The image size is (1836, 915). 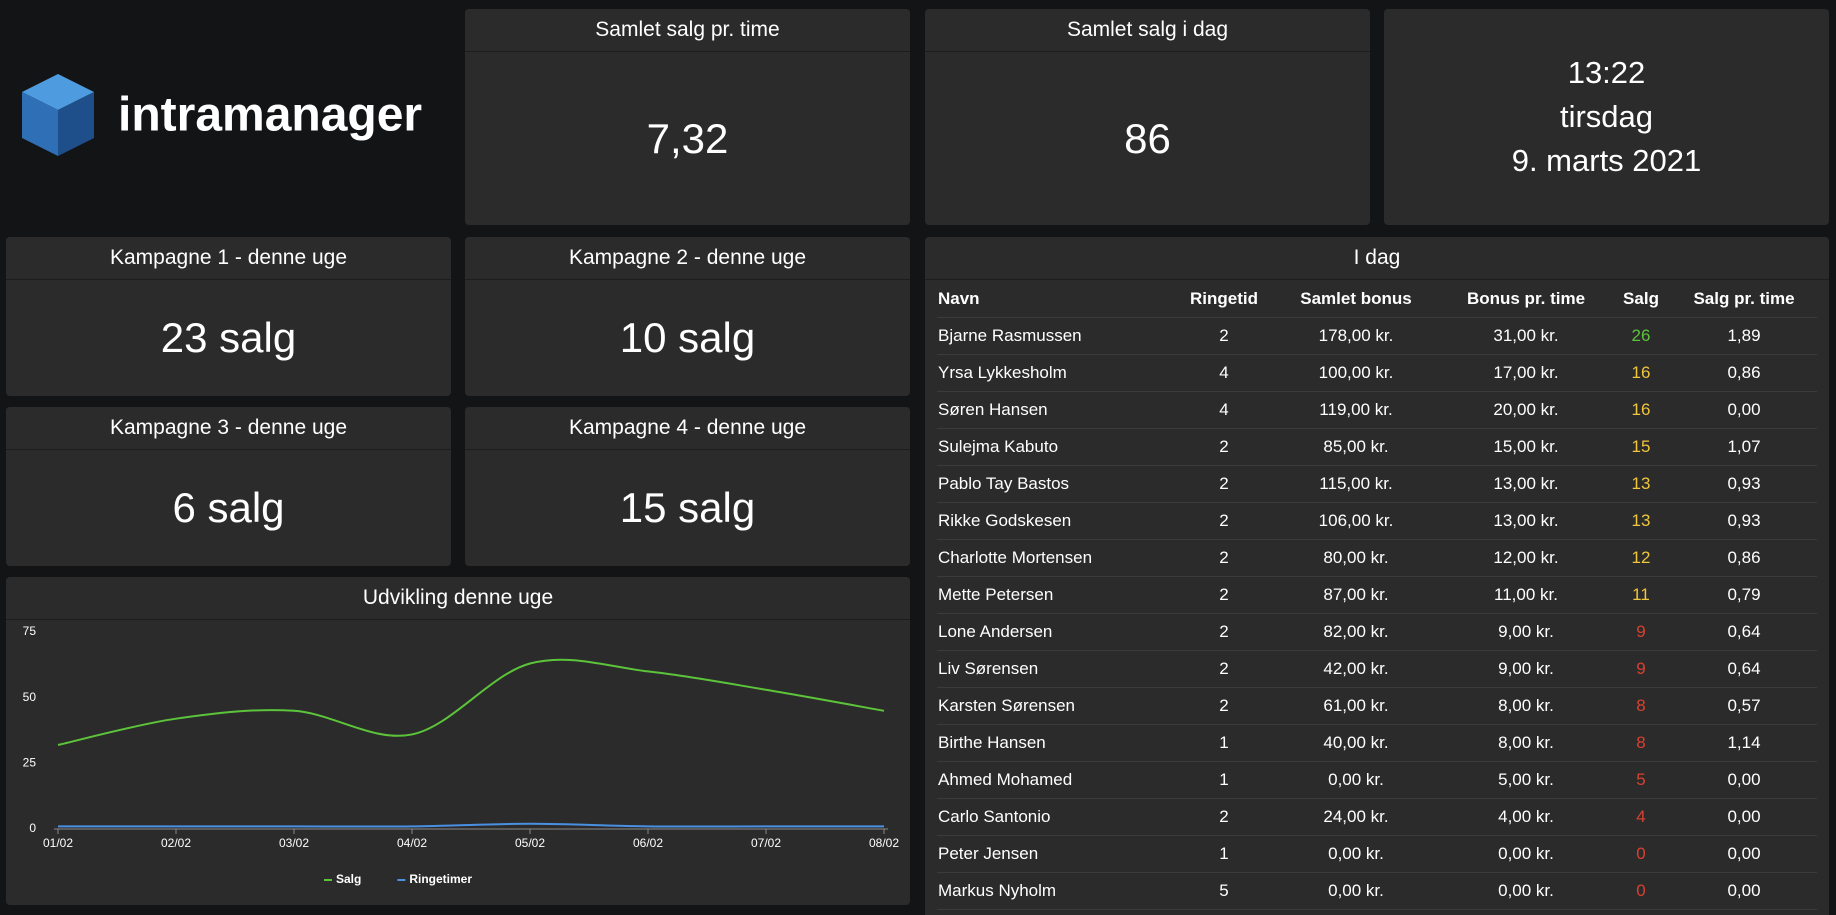 I want to click on campaign-panel: Kampagne 4 - denne uge 15 salg, so click(x=687, y=486).